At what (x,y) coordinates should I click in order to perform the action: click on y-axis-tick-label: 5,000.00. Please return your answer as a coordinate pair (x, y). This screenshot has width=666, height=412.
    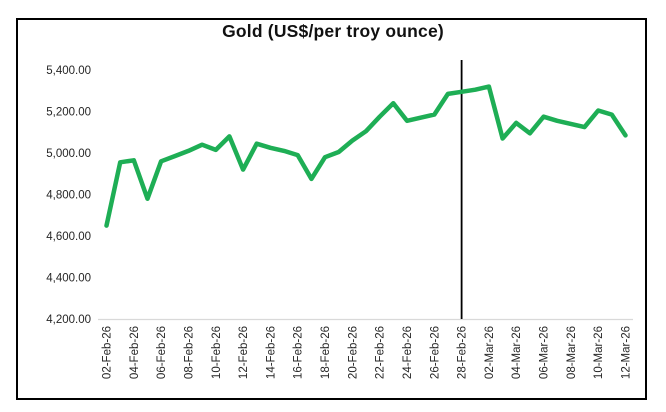
    Looking at the image, I should click on (68, 154).